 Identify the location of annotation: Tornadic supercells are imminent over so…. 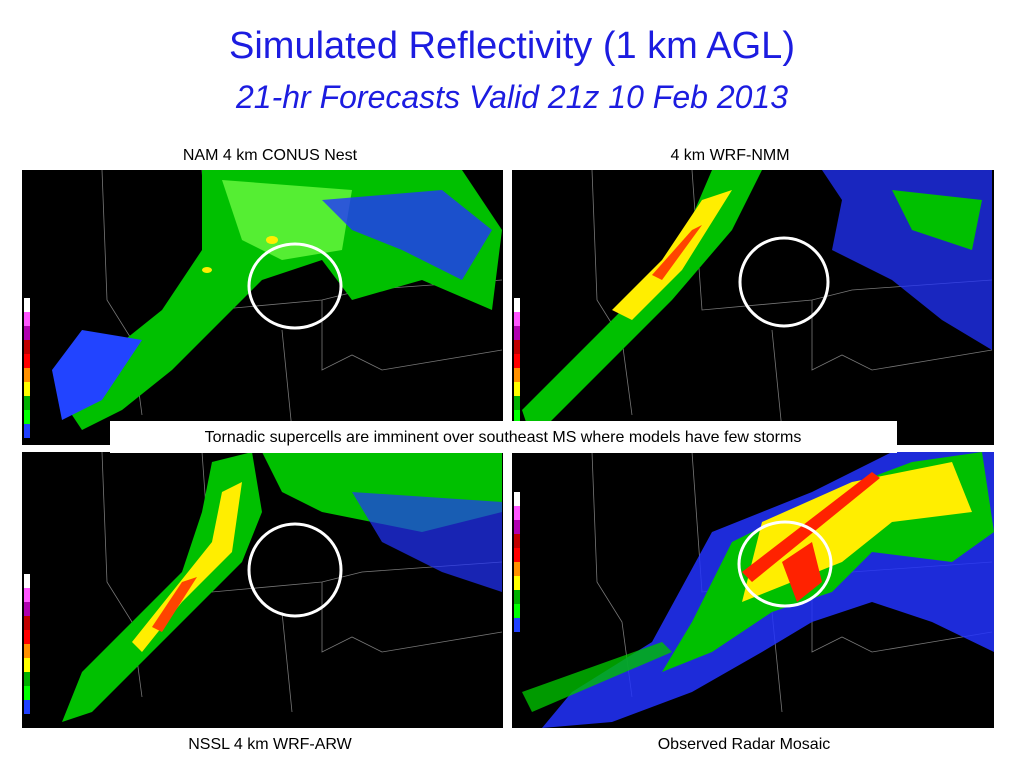
(503, 437).